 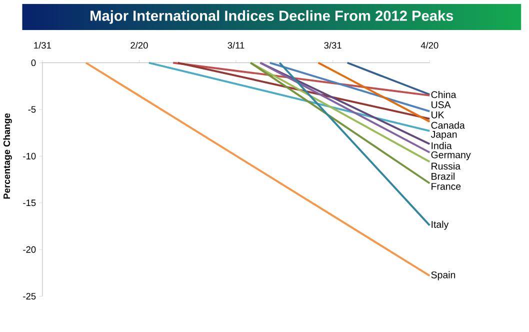 I want to click on chart-title: Major International Indices Decline From 2012 Peaks, so click(x=272, y=17).